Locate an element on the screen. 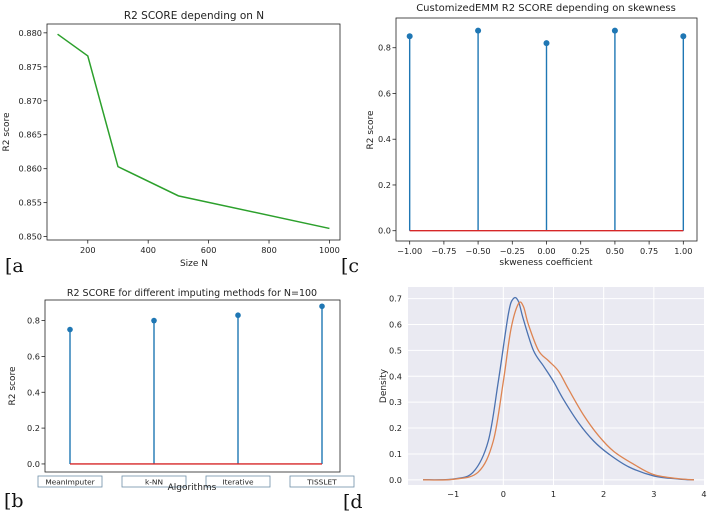  x-tick-label-a: 200 is located at coordinates (88, 250).